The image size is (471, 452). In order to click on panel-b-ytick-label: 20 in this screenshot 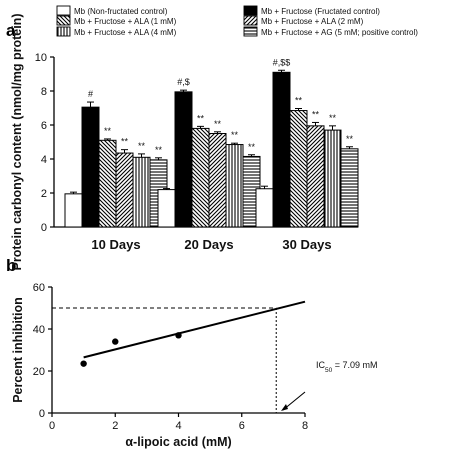, I will do `click(39, 372)`.